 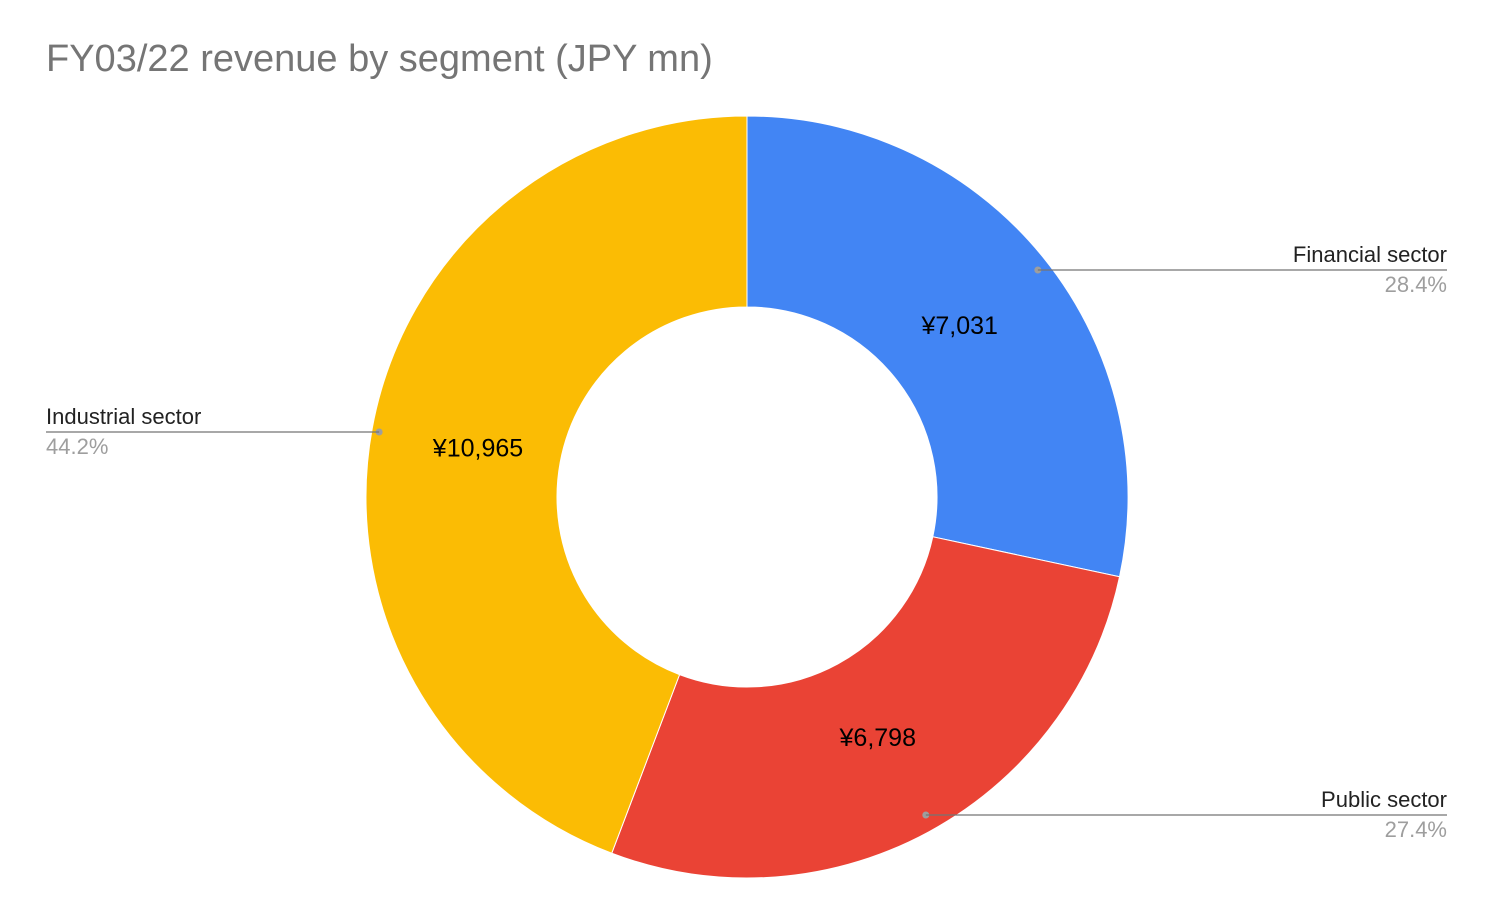 What do you see at coordinates (477, 449) in the screenshot?
I see `value-label-industrial-sector: ¥10,965` at bounding box center [477, 449].